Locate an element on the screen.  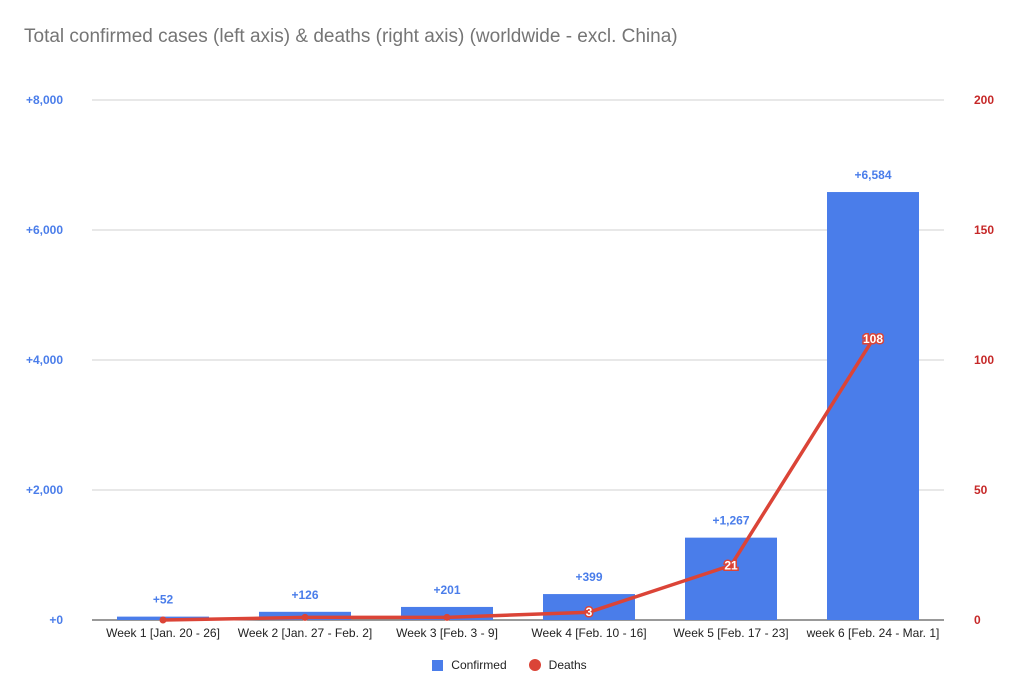
bar-data-label: +52 is located at coordinates (163, 600).